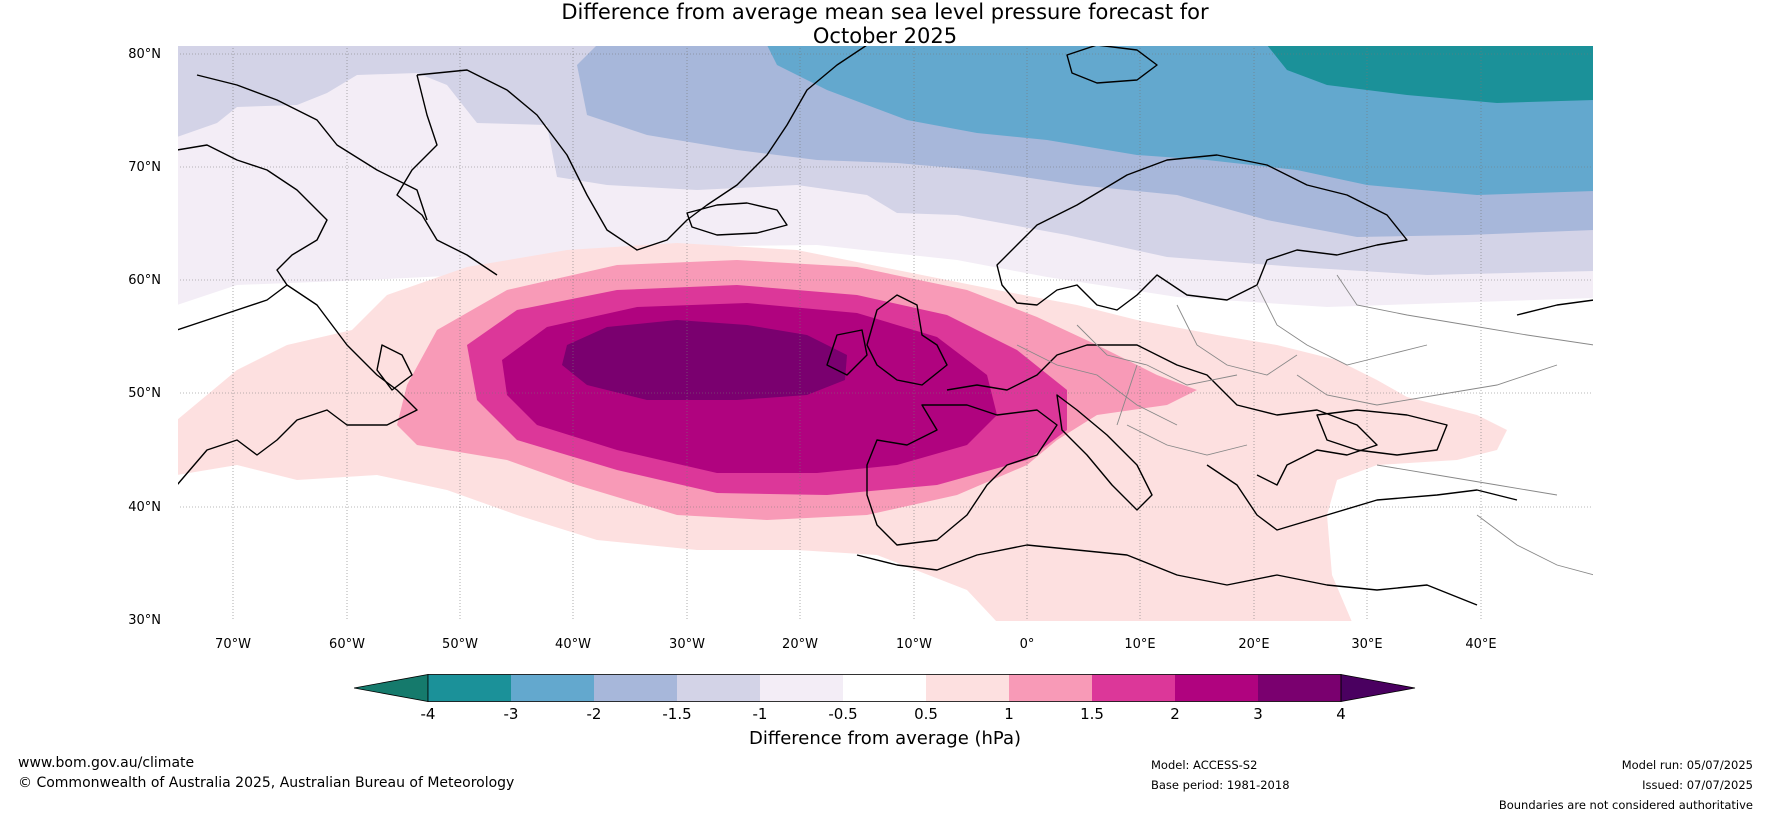 The image size is (1770, 816). I want to click on footer-url: www.bom.gov.au/climate, so click(106, 763).